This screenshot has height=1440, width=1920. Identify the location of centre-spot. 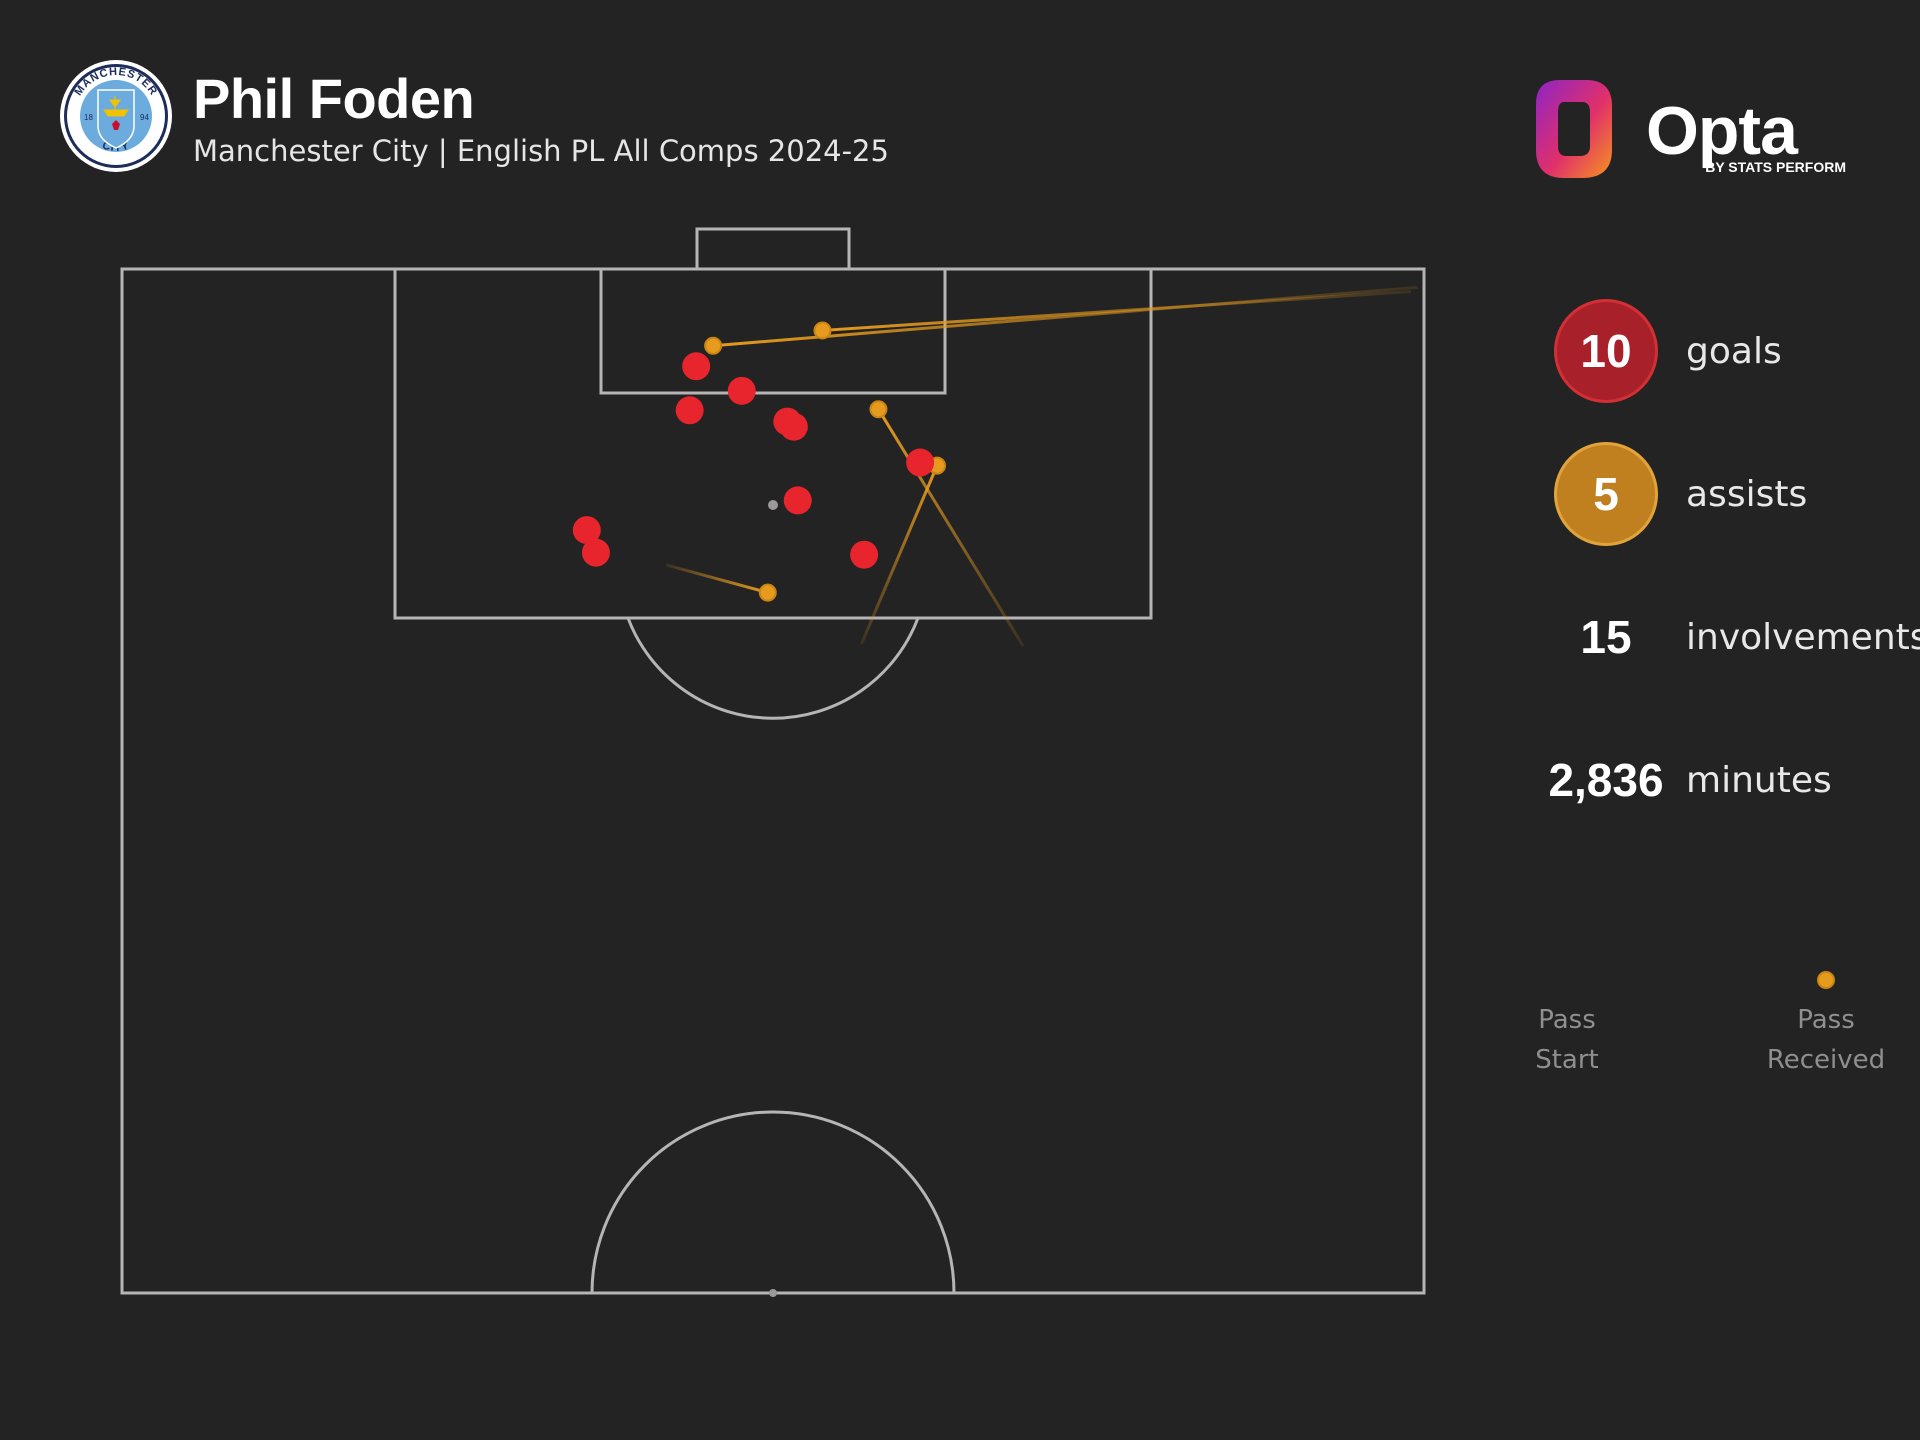
(773, 1293).